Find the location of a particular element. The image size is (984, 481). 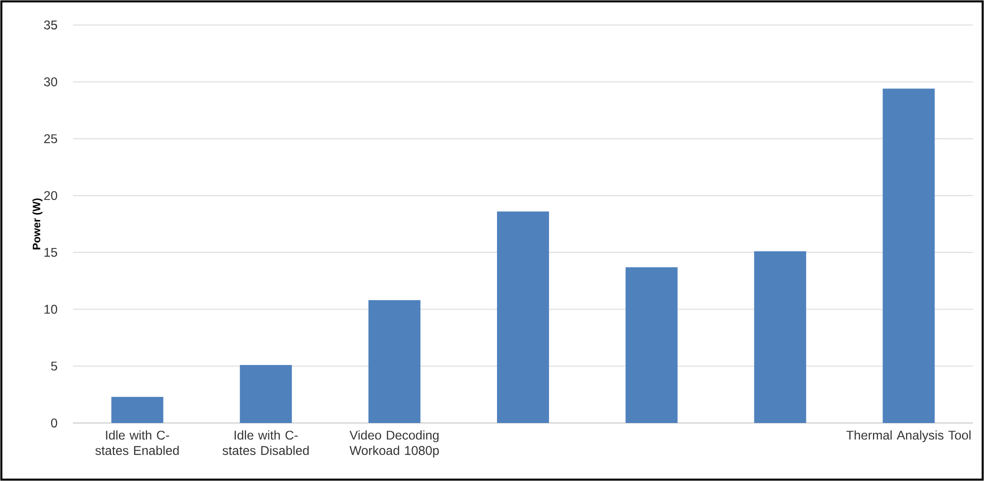

x-tick-label: Idle with C-states Enabled is located at coordinates (137, 442).